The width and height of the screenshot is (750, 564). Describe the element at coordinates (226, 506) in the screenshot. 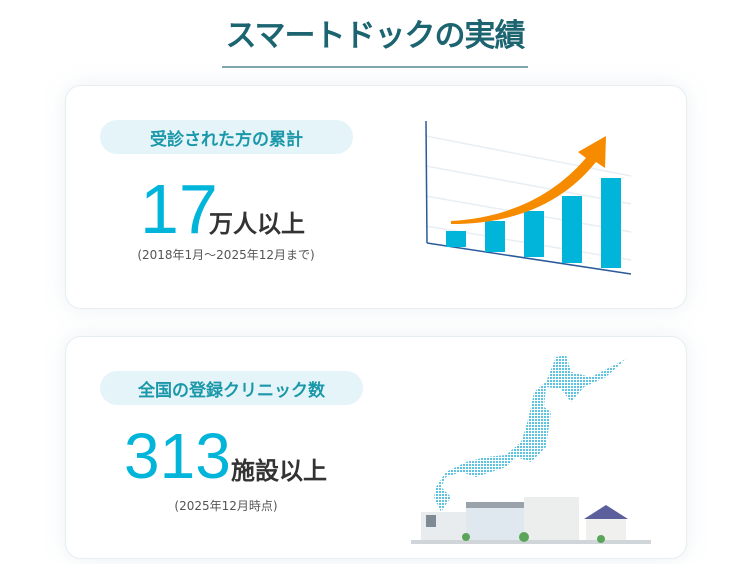

I see `stat-note: (2025年12月時点)` at that location.